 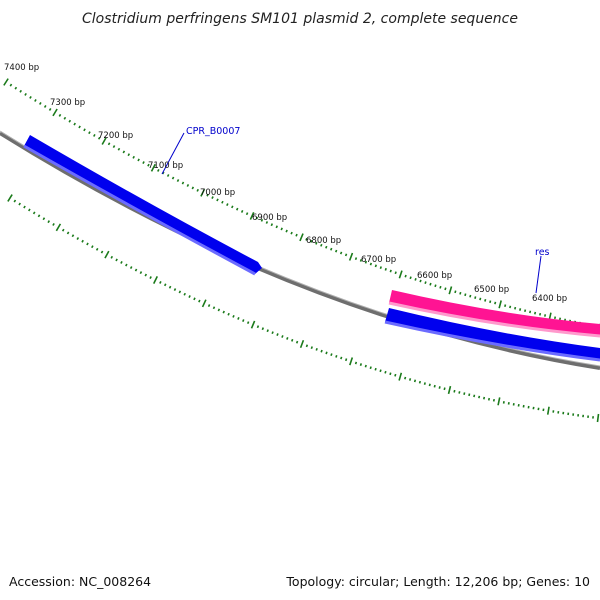 I want to click on tick-label-7100: 7100 bp, so click(x=165, y=166).